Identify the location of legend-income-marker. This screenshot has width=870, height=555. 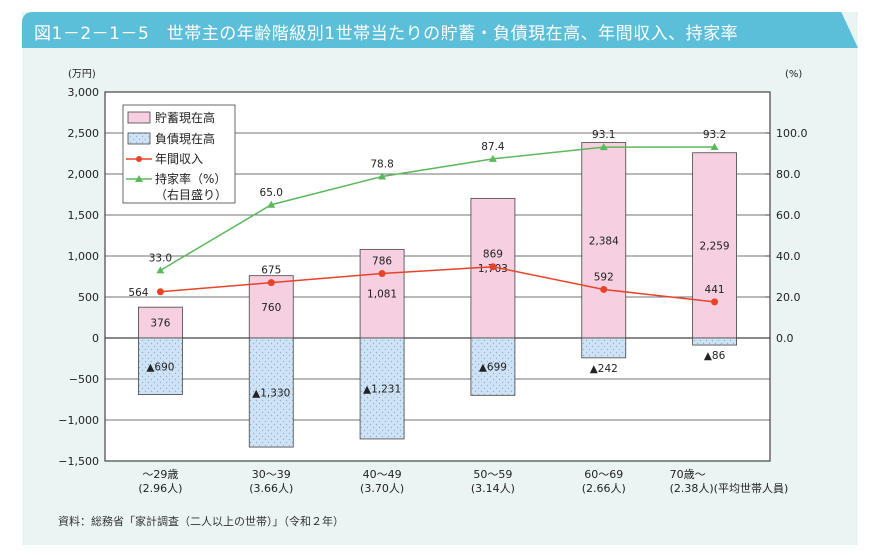
(139, 159).